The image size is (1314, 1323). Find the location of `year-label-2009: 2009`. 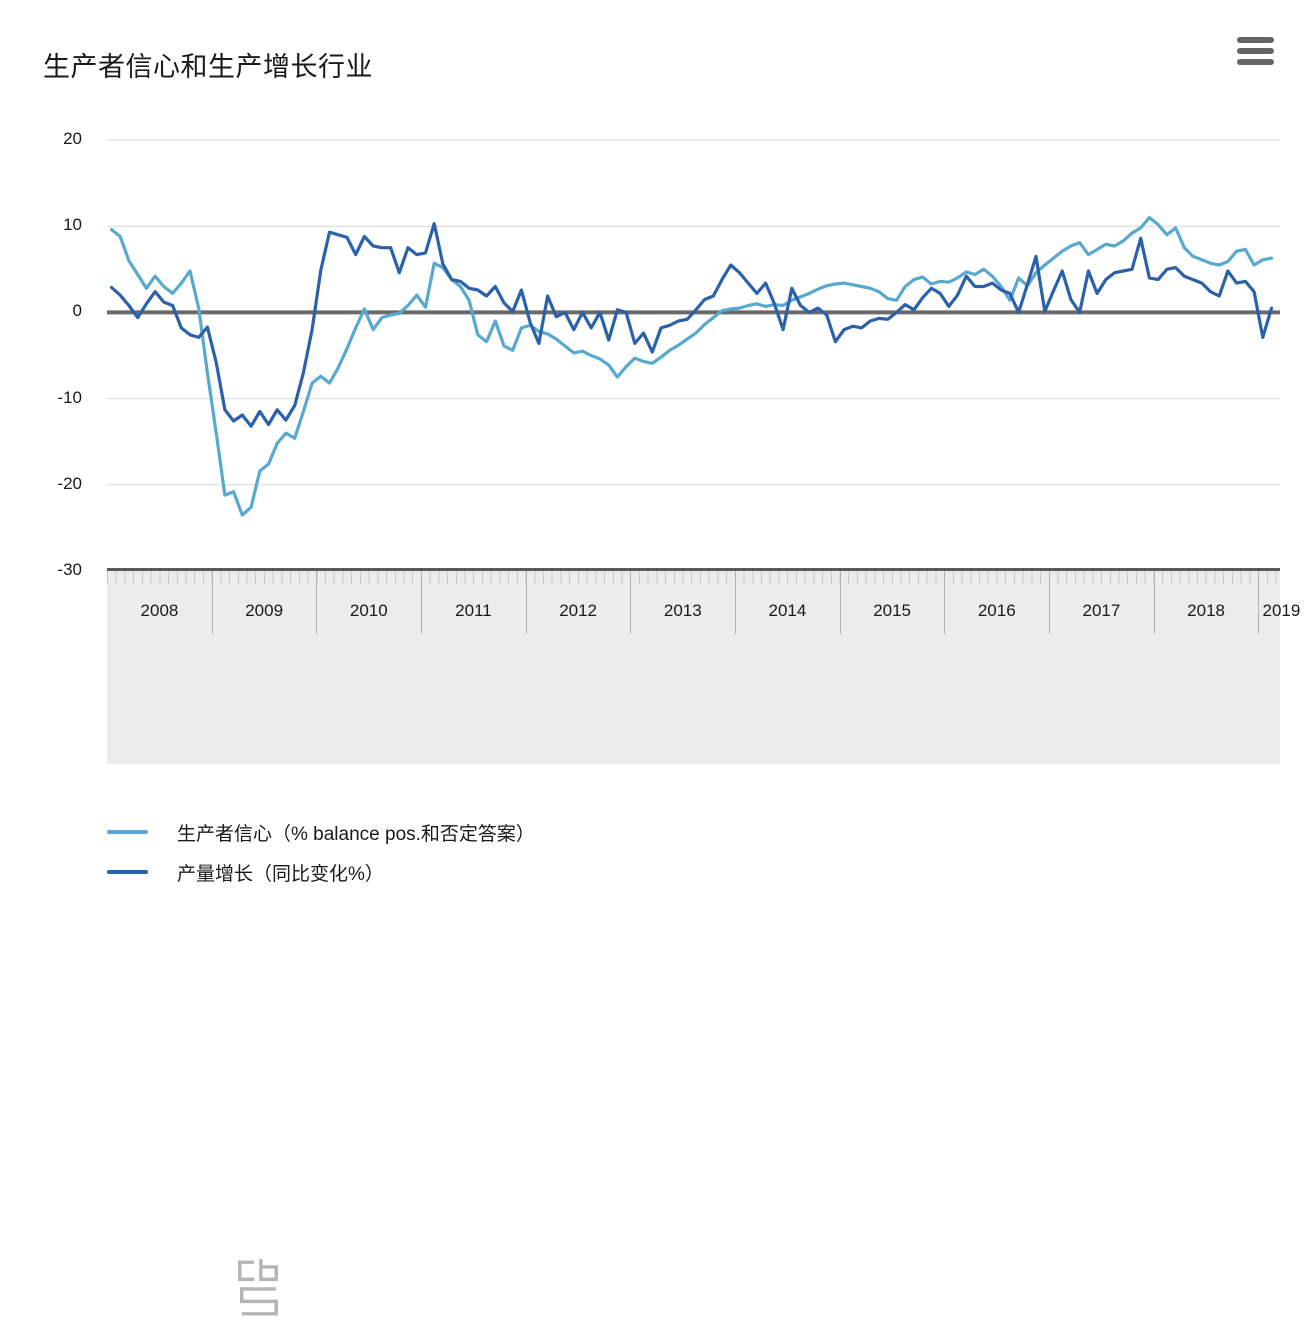

year-label-2009: 2009 is located at coordinates (264, 610).